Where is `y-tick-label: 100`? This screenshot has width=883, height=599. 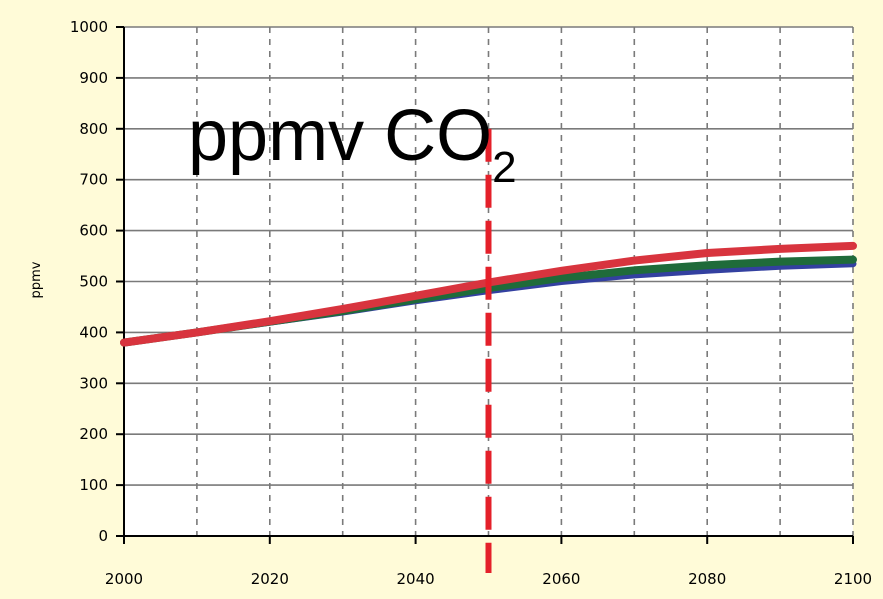 y-tick-label: 100 is located at coordinates (93, 485).